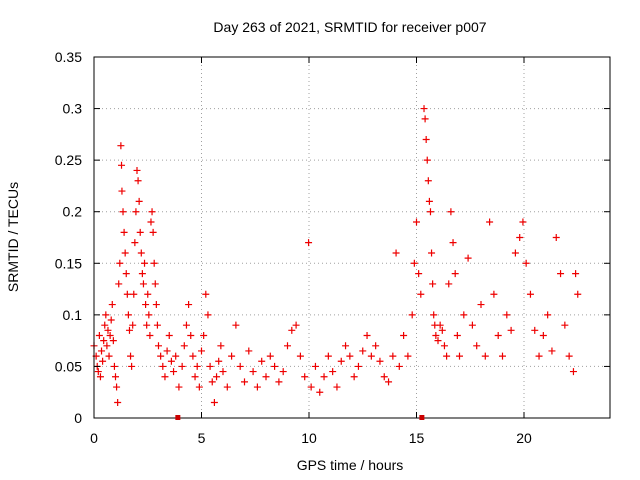  What do you see at coordinates (68, 263) in the screenshot?
I see `y-tick-label: 0.15` at bounding box center [68, 263].